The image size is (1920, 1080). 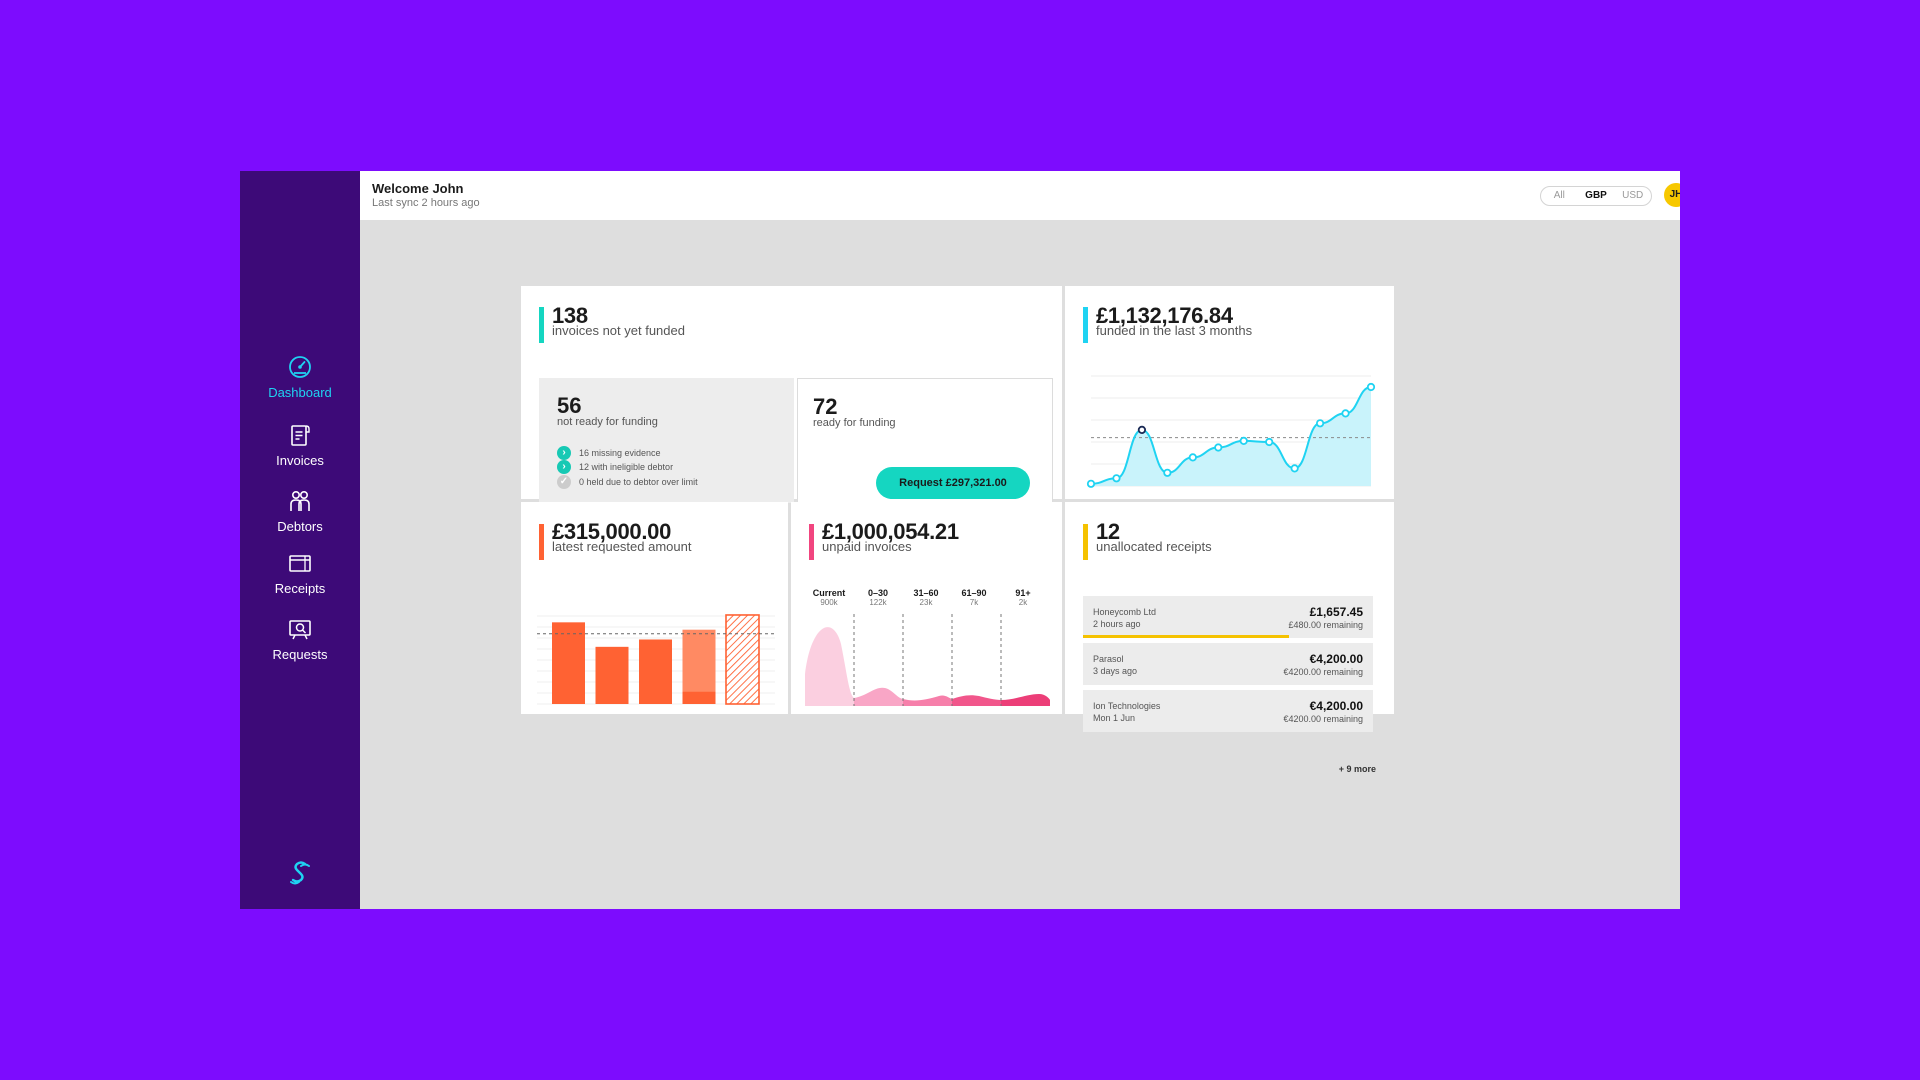 I want to click on currency-option-usd: USD, so click(x=1633, y=195).